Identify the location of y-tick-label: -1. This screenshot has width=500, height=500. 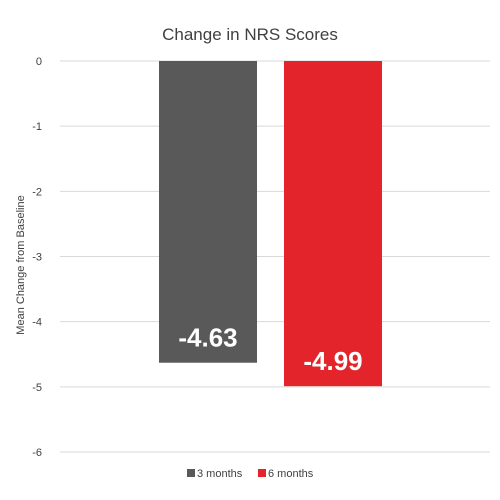
(37, 127).